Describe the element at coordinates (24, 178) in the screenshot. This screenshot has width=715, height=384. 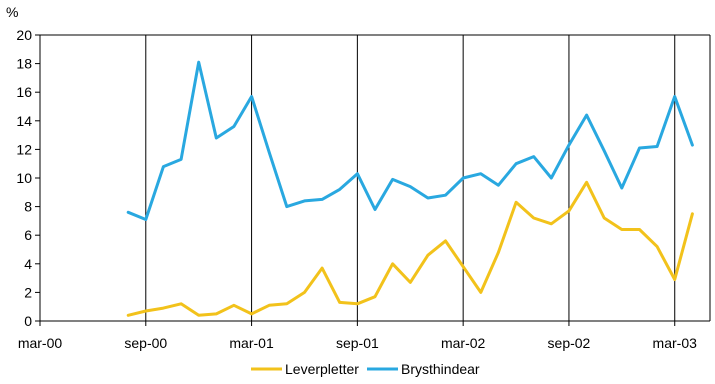
I see `y-tick-label: 10` at that location.